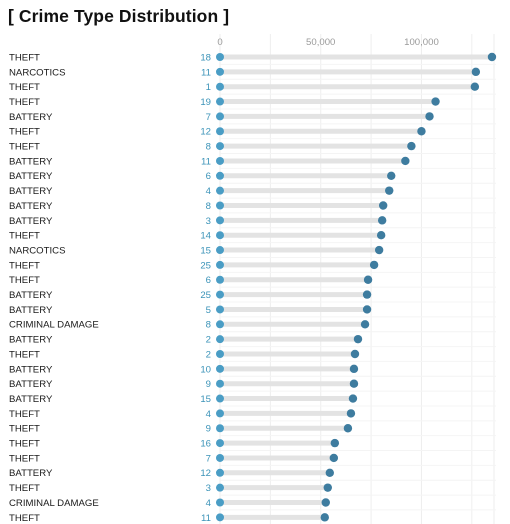  Describe the element at coordinates (224, 102) in the screenshot. I see `chart-row: THEFT 19` at that location.